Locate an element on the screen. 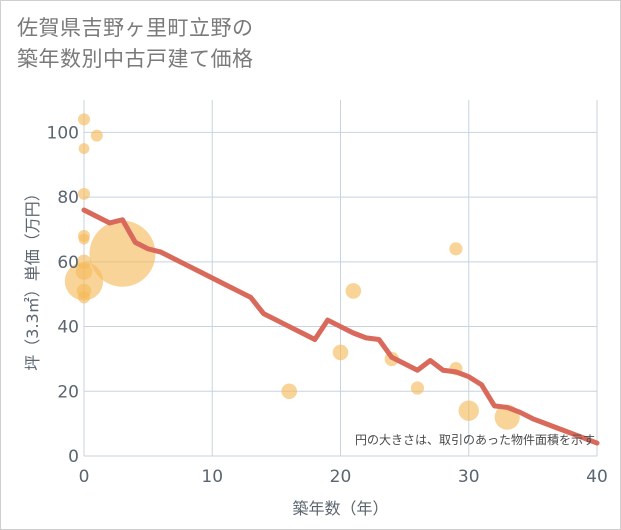 The width and height of the screenshot is (621, 530). y-axis-label: 坪（3.3㎡）単価（万円） is located at coordinates (32, 277).